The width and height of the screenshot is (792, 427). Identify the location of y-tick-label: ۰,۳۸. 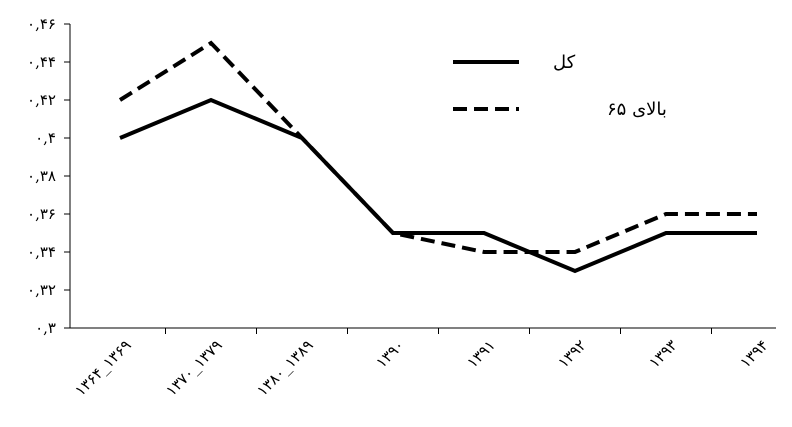
(41, 176).